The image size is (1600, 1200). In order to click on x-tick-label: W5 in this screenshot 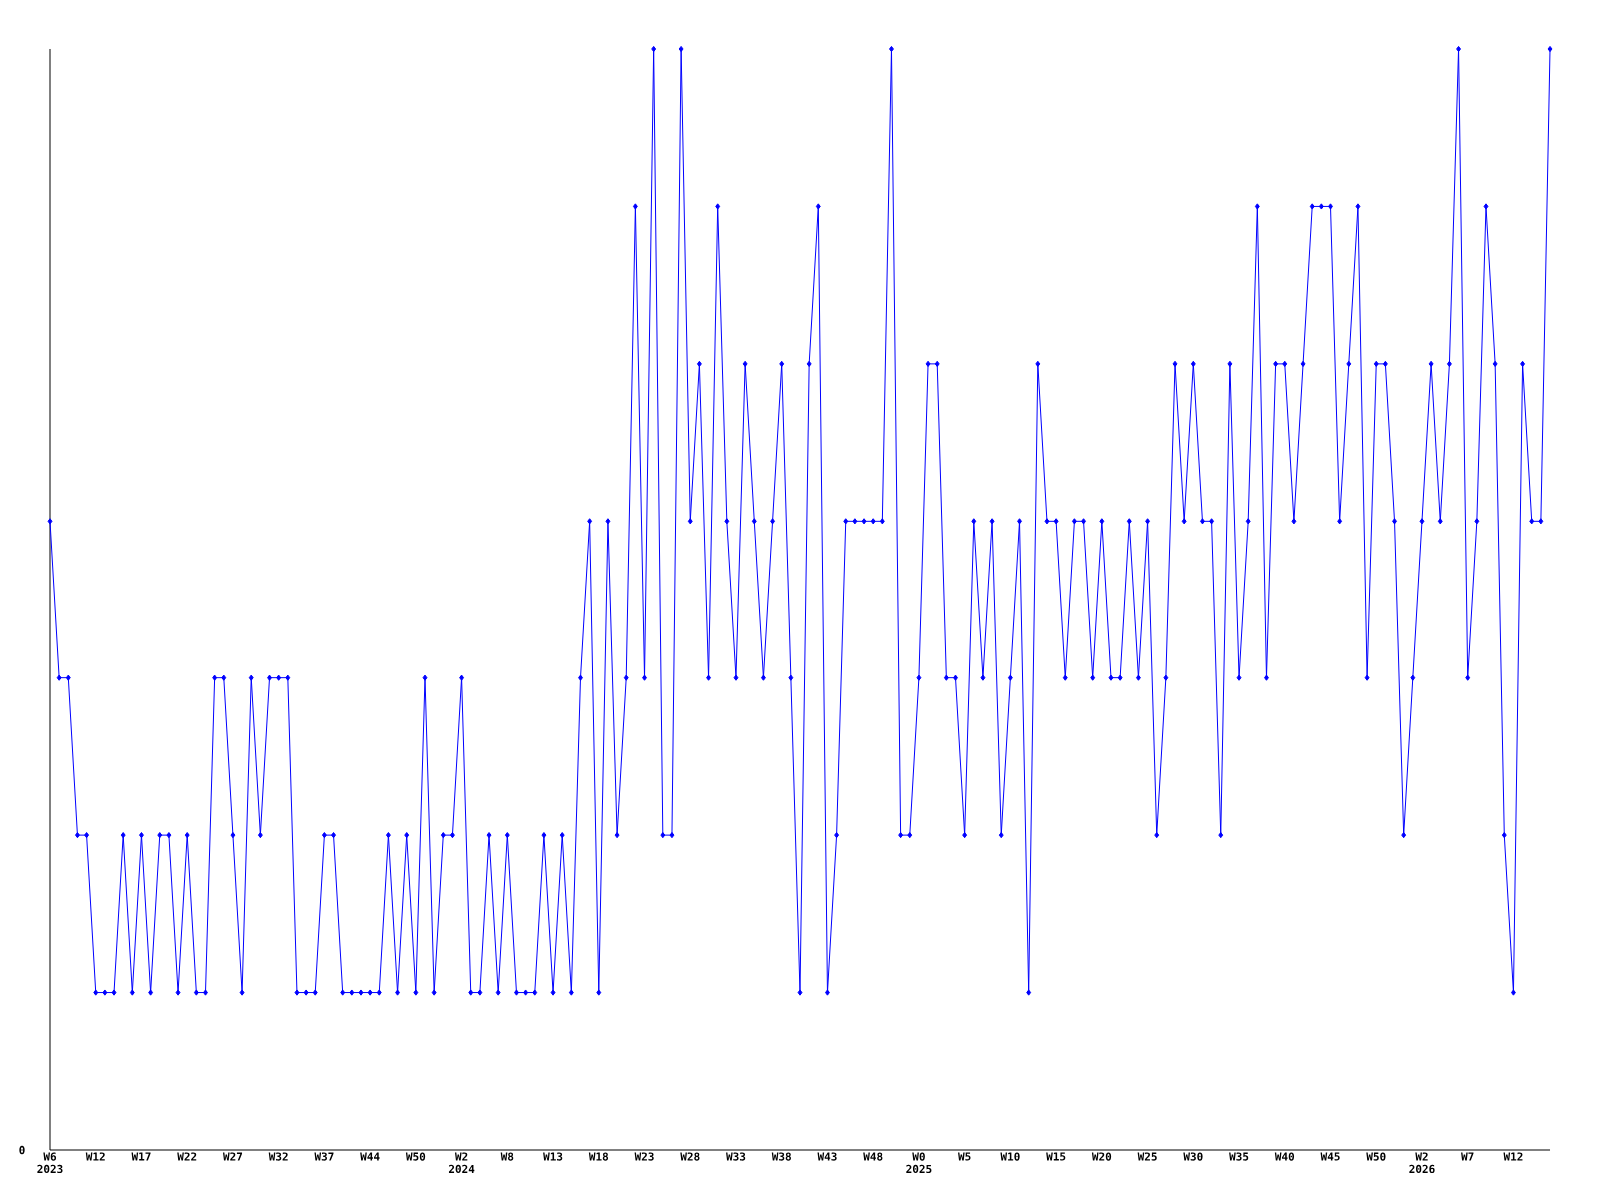, I will do `click(964, 1156)`.